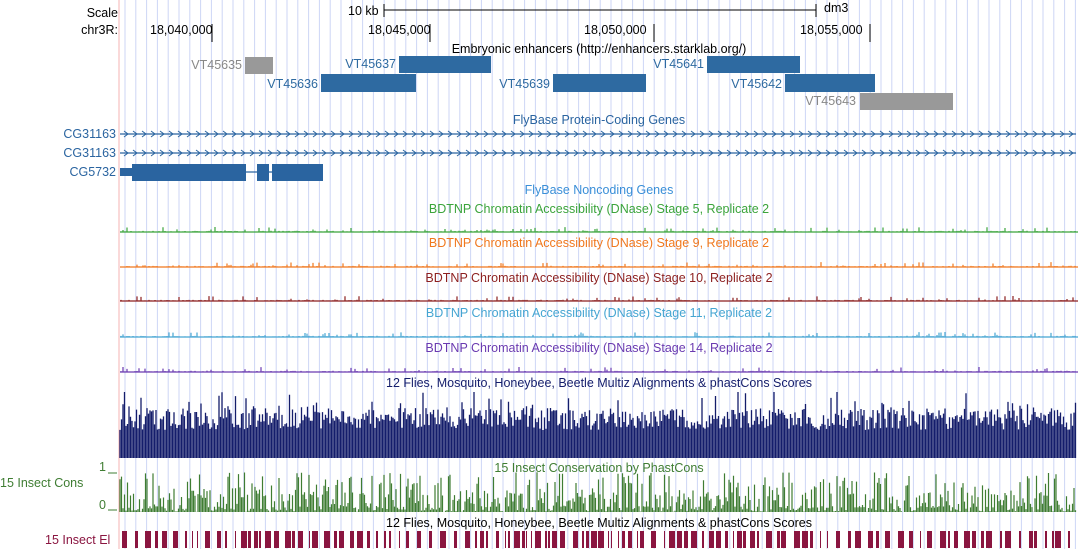 The image size is (1078, 550). Describe the element at coordinates (678, 64) in the screenshot. I see `enhancer-label: VT45641` at that location.